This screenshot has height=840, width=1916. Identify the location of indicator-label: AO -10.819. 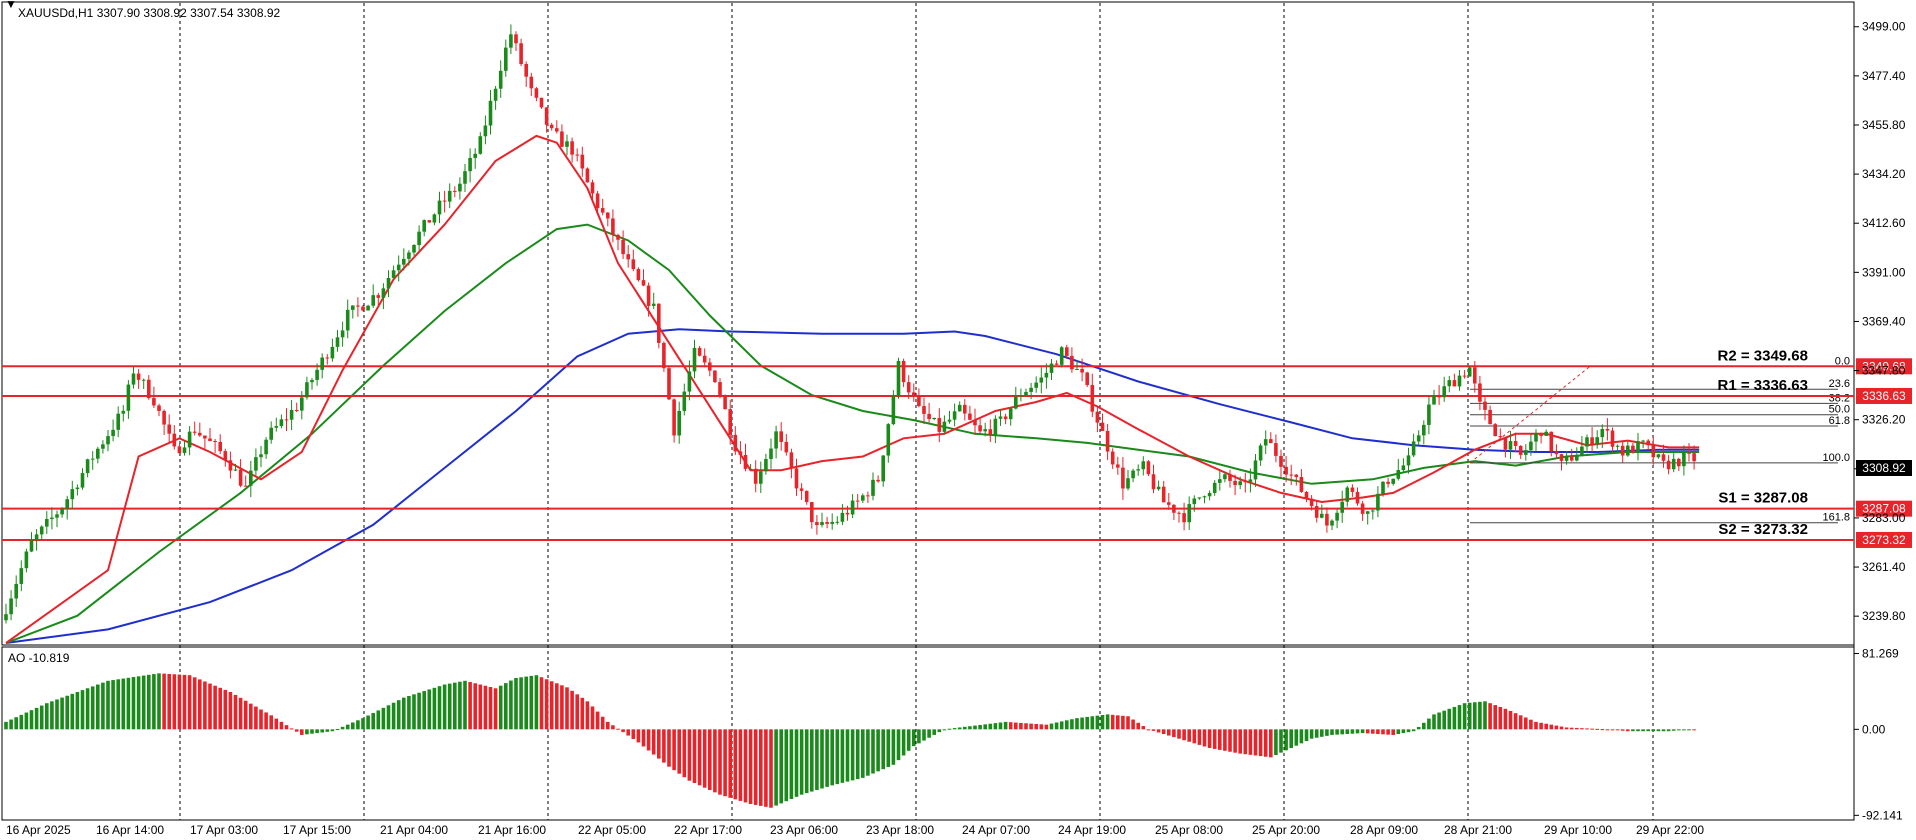
(39, 658).